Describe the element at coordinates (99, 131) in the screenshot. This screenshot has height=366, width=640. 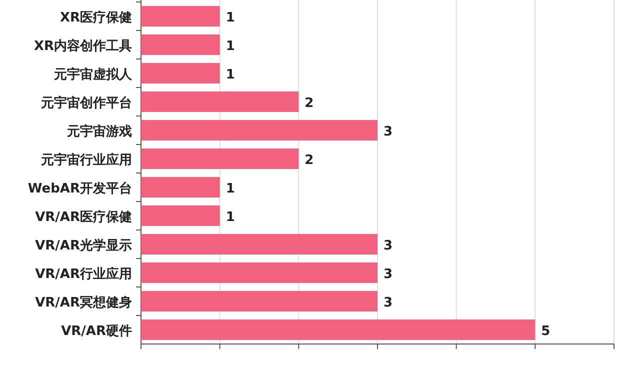
I see `y-tick-label: 元宇宙游戏` at that location.